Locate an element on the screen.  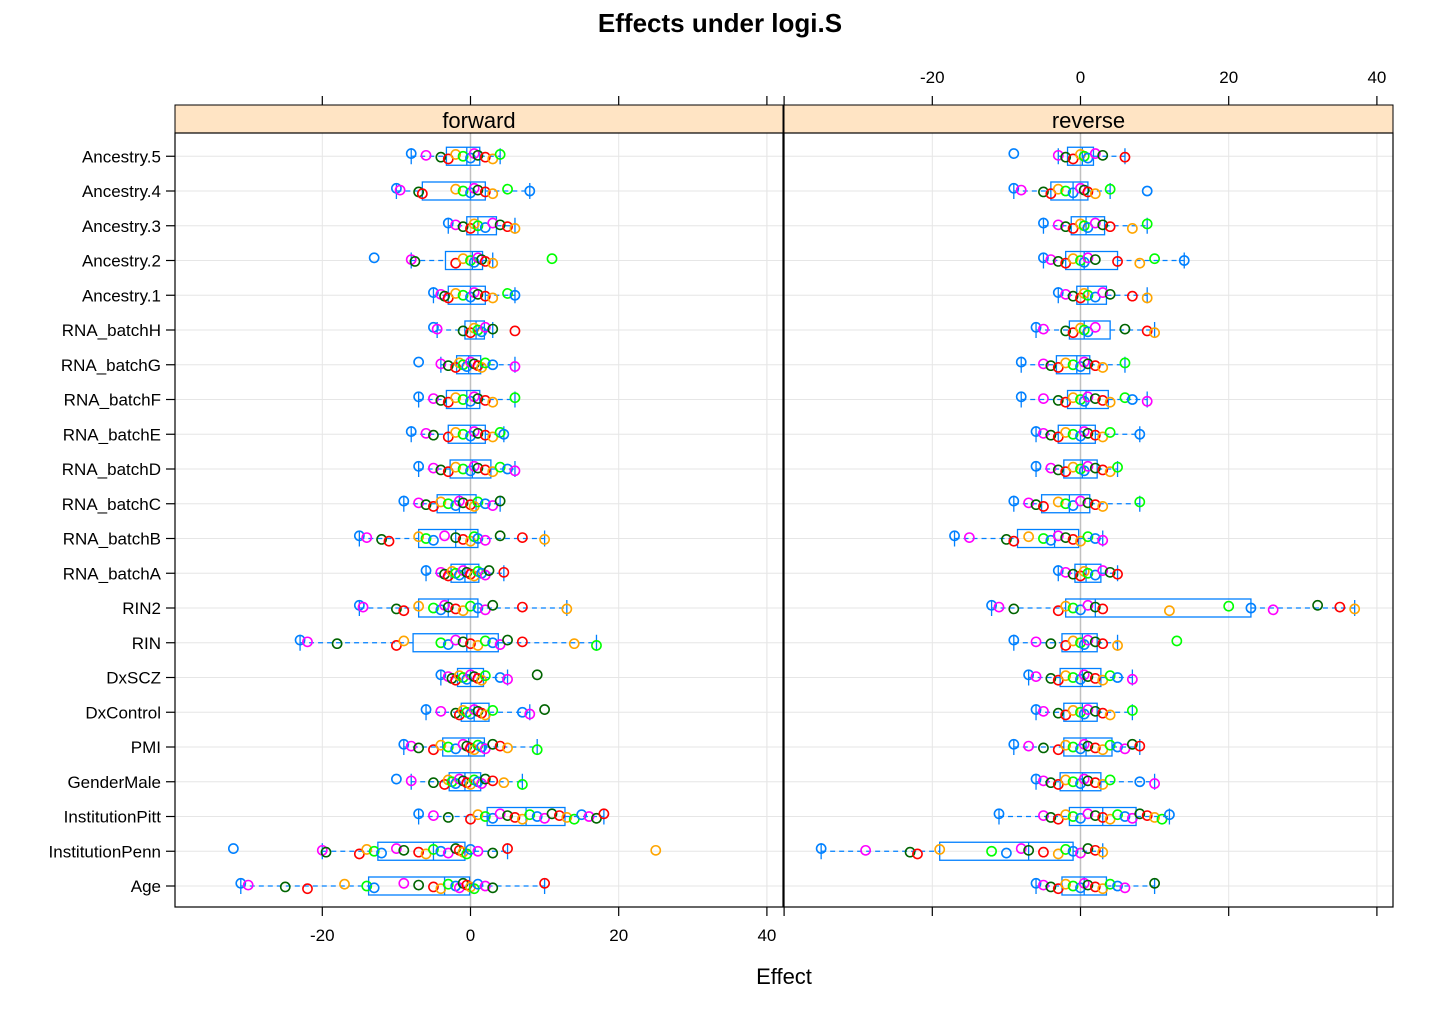
box-RNA_batchA is located at coordinates (1087, 573).